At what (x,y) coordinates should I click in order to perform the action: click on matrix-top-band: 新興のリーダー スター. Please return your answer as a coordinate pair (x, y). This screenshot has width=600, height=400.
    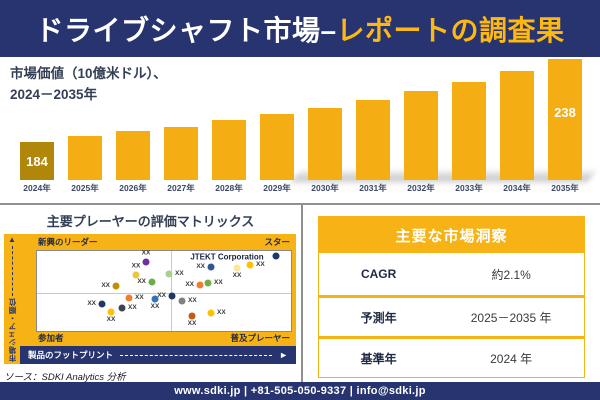
    Looking at the image, I should click on (158, 242).